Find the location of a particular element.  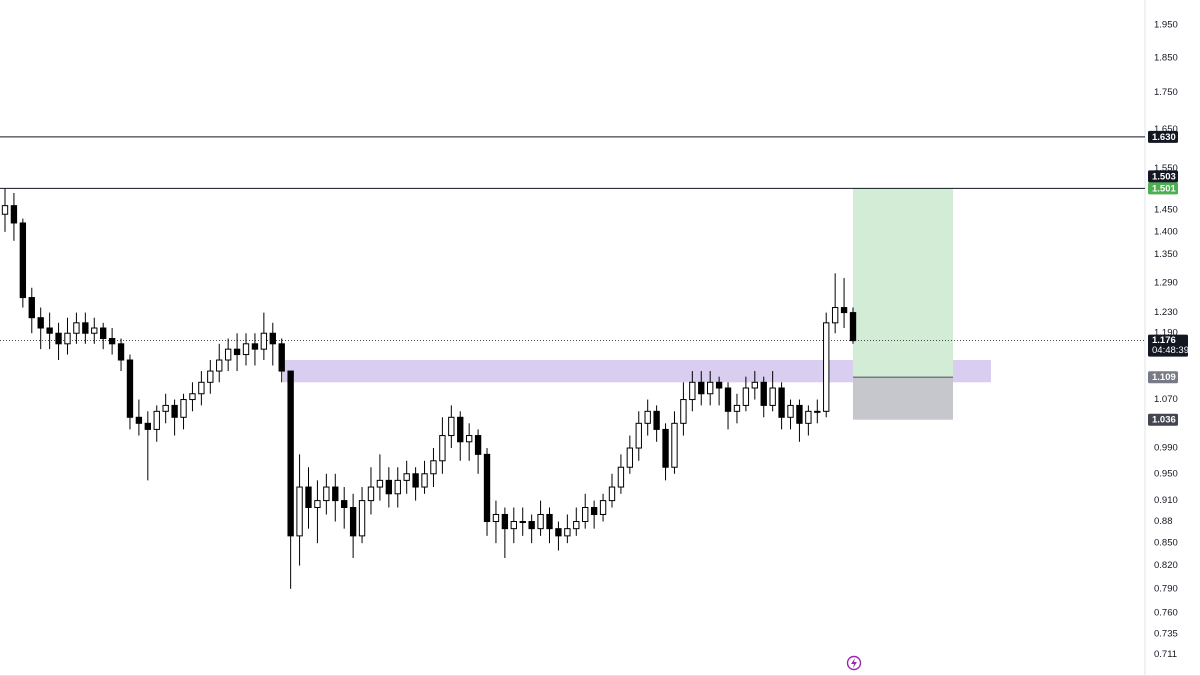

y-tick-label: 0.990 is located at coordinates (1166, 448).